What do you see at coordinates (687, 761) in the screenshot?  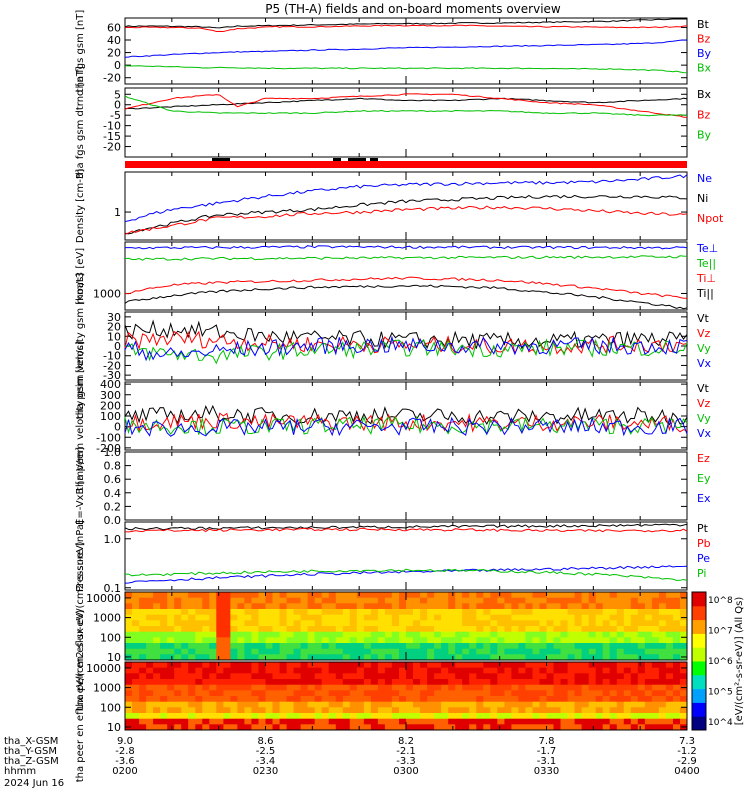 I see `axis-row-value: -2.9` at bounding box center [687, 761].